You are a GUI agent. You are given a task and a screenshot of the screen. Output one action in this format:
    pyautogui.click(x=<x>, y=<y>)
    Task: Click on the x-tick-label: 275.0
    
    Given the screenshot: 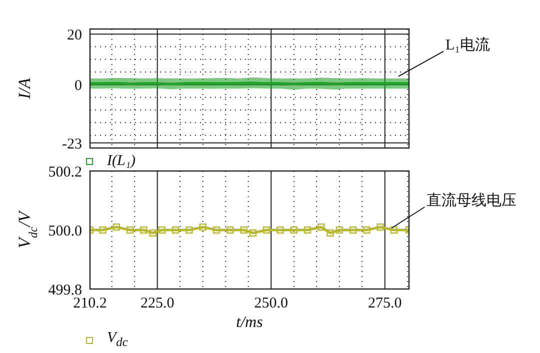 What is the action you would take?
    pyautogui.click(x=385, y=304)
    